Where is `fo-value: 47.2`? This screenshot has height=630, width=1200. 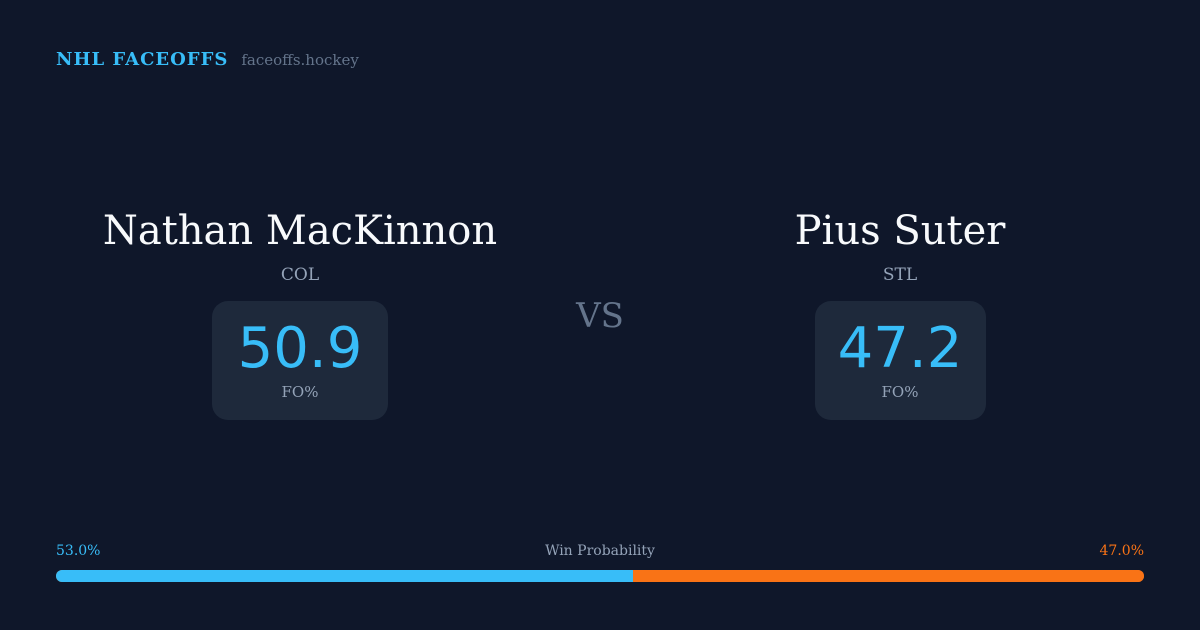
fo-value: 47.2 is located at coordinates (900, 348).